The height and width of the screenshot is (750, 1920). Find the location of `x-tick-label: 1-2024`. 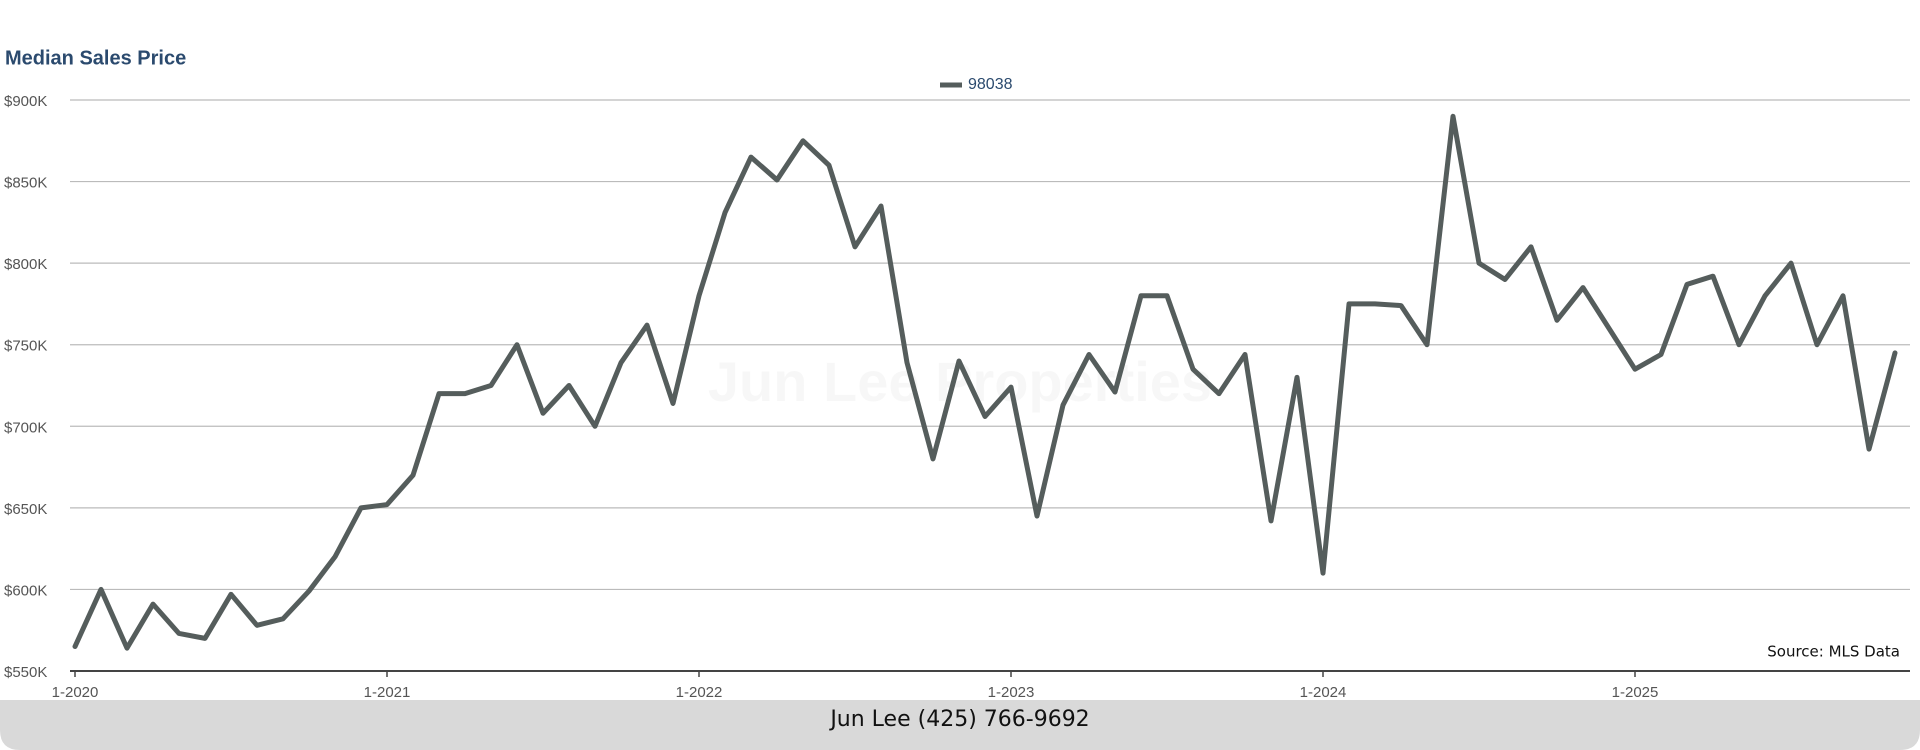

x-tick-label: 1-2024 is located at coordinates (1323, 692).